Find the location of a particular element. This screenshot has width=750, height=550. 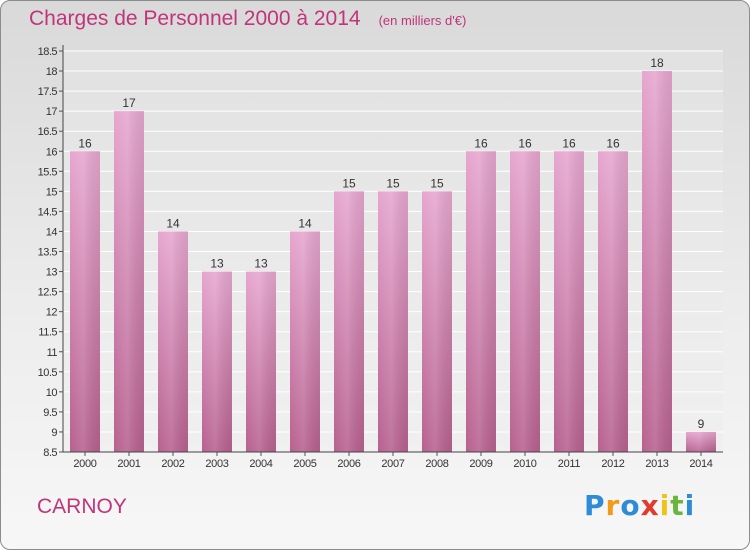

data-label: 9 is located at coordinates (701, 424).